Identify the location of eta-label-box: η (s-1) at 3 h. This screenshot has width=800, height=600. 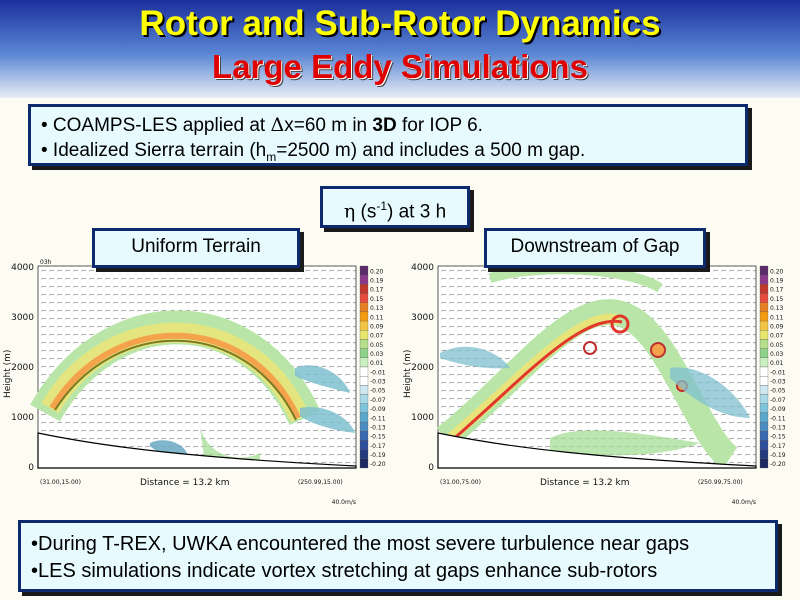
(395, 207).